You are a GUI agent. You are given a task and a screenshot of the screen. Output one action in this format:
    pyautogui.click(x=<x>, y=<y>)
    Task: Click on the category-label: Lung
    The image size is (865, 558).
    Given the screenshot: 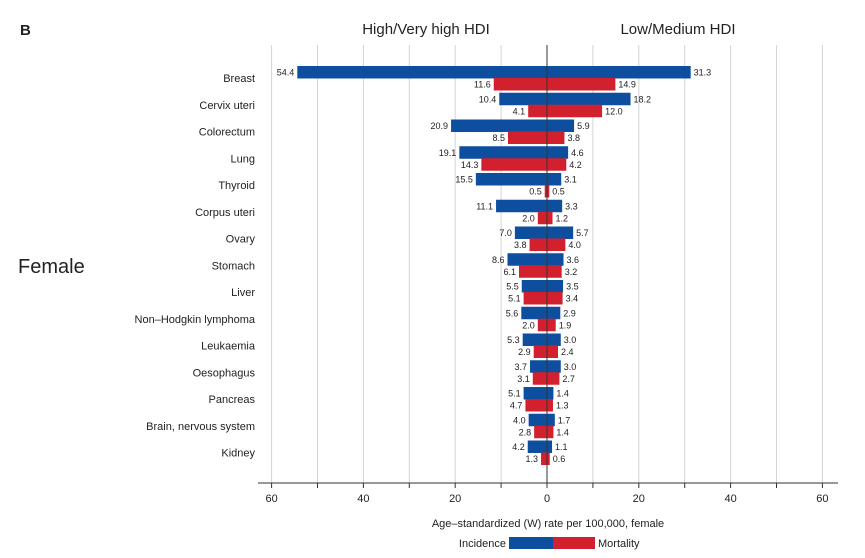 What is the action you would take?
    pyautogui.click(x=243, y=159)
    